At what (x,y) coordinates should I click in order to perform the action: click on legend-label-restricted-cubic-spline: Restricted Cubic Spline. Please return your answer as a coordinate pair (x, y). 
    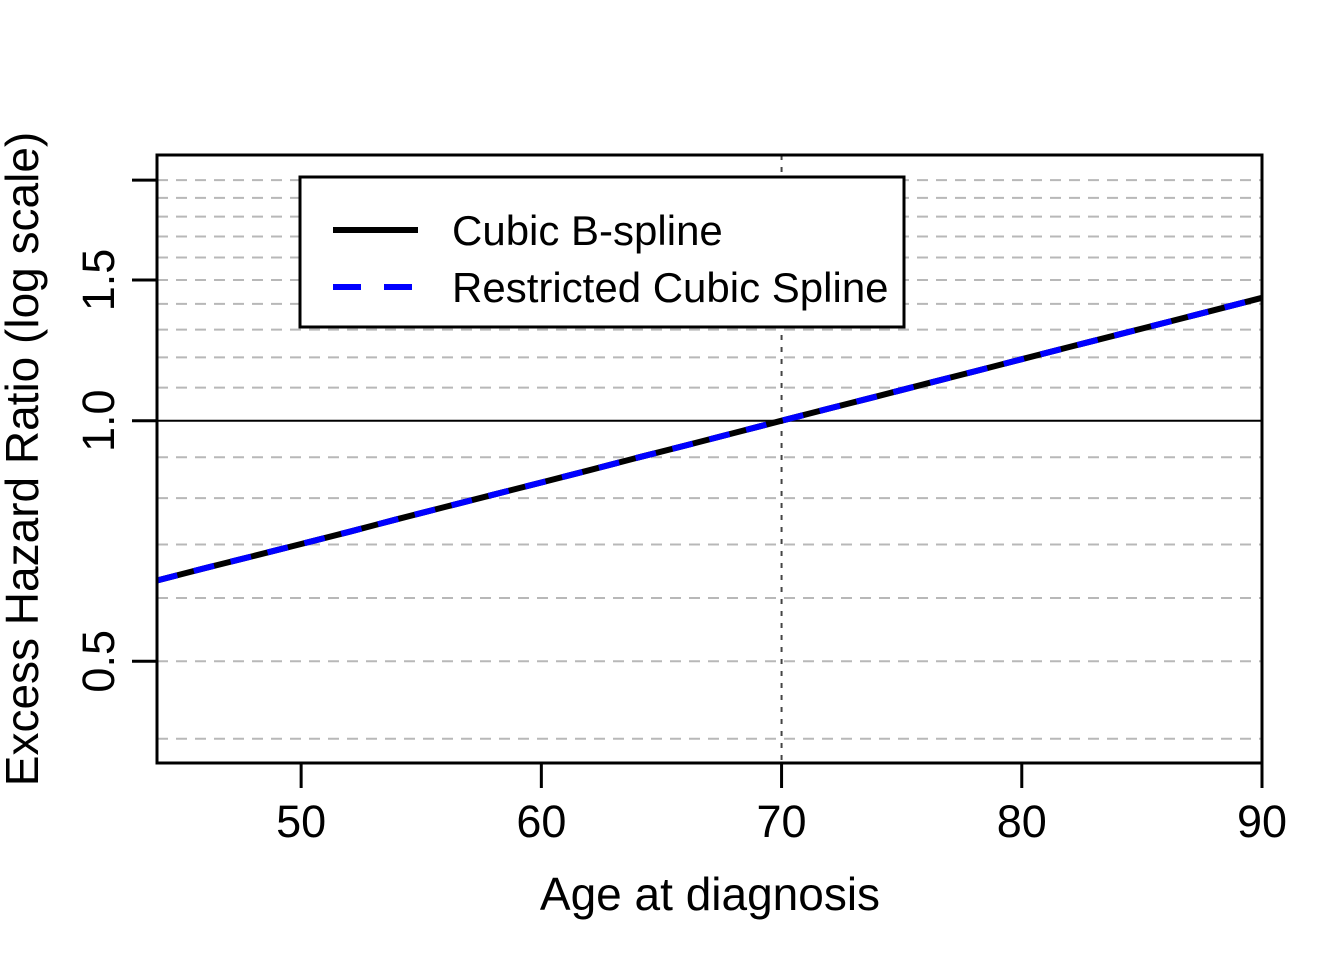
    Looking at the image, I should click on (670, 287).